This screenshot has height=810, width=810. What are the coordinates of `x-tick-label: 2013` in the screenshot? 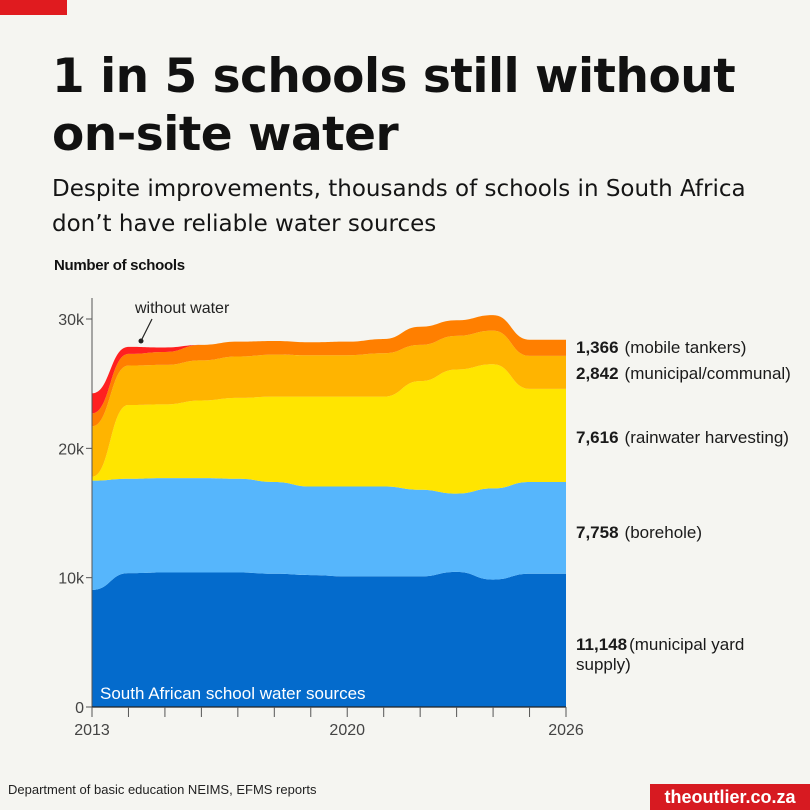 It's located at (92, 730).